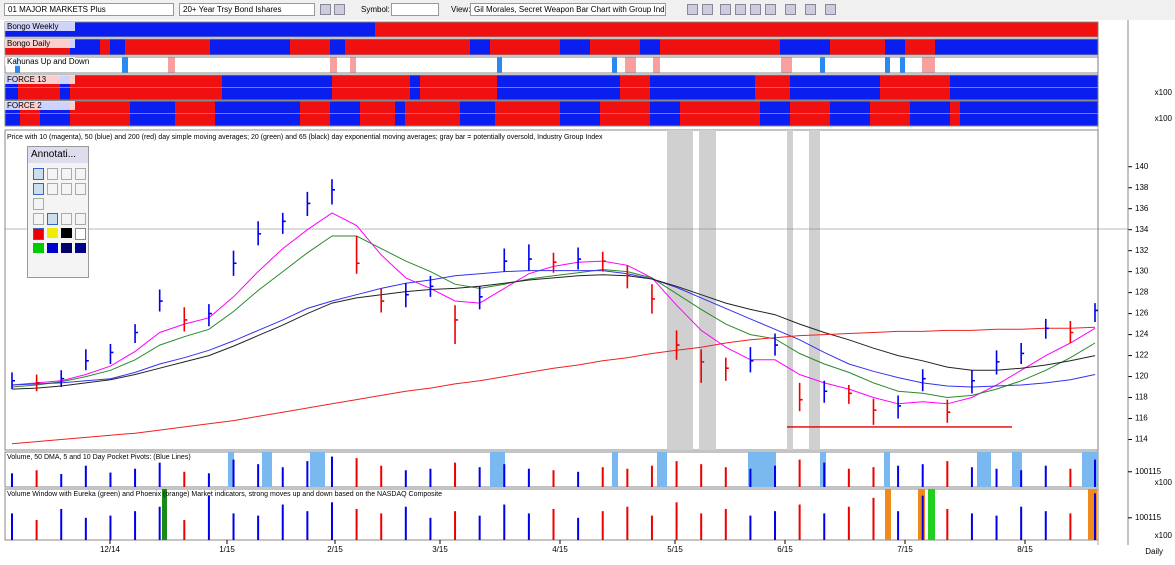 This screenshot has width=1175, height=565. Describe the element at coordinates (1142, 229) in the screenshot. I see `y-tick-label: 134` at that location.